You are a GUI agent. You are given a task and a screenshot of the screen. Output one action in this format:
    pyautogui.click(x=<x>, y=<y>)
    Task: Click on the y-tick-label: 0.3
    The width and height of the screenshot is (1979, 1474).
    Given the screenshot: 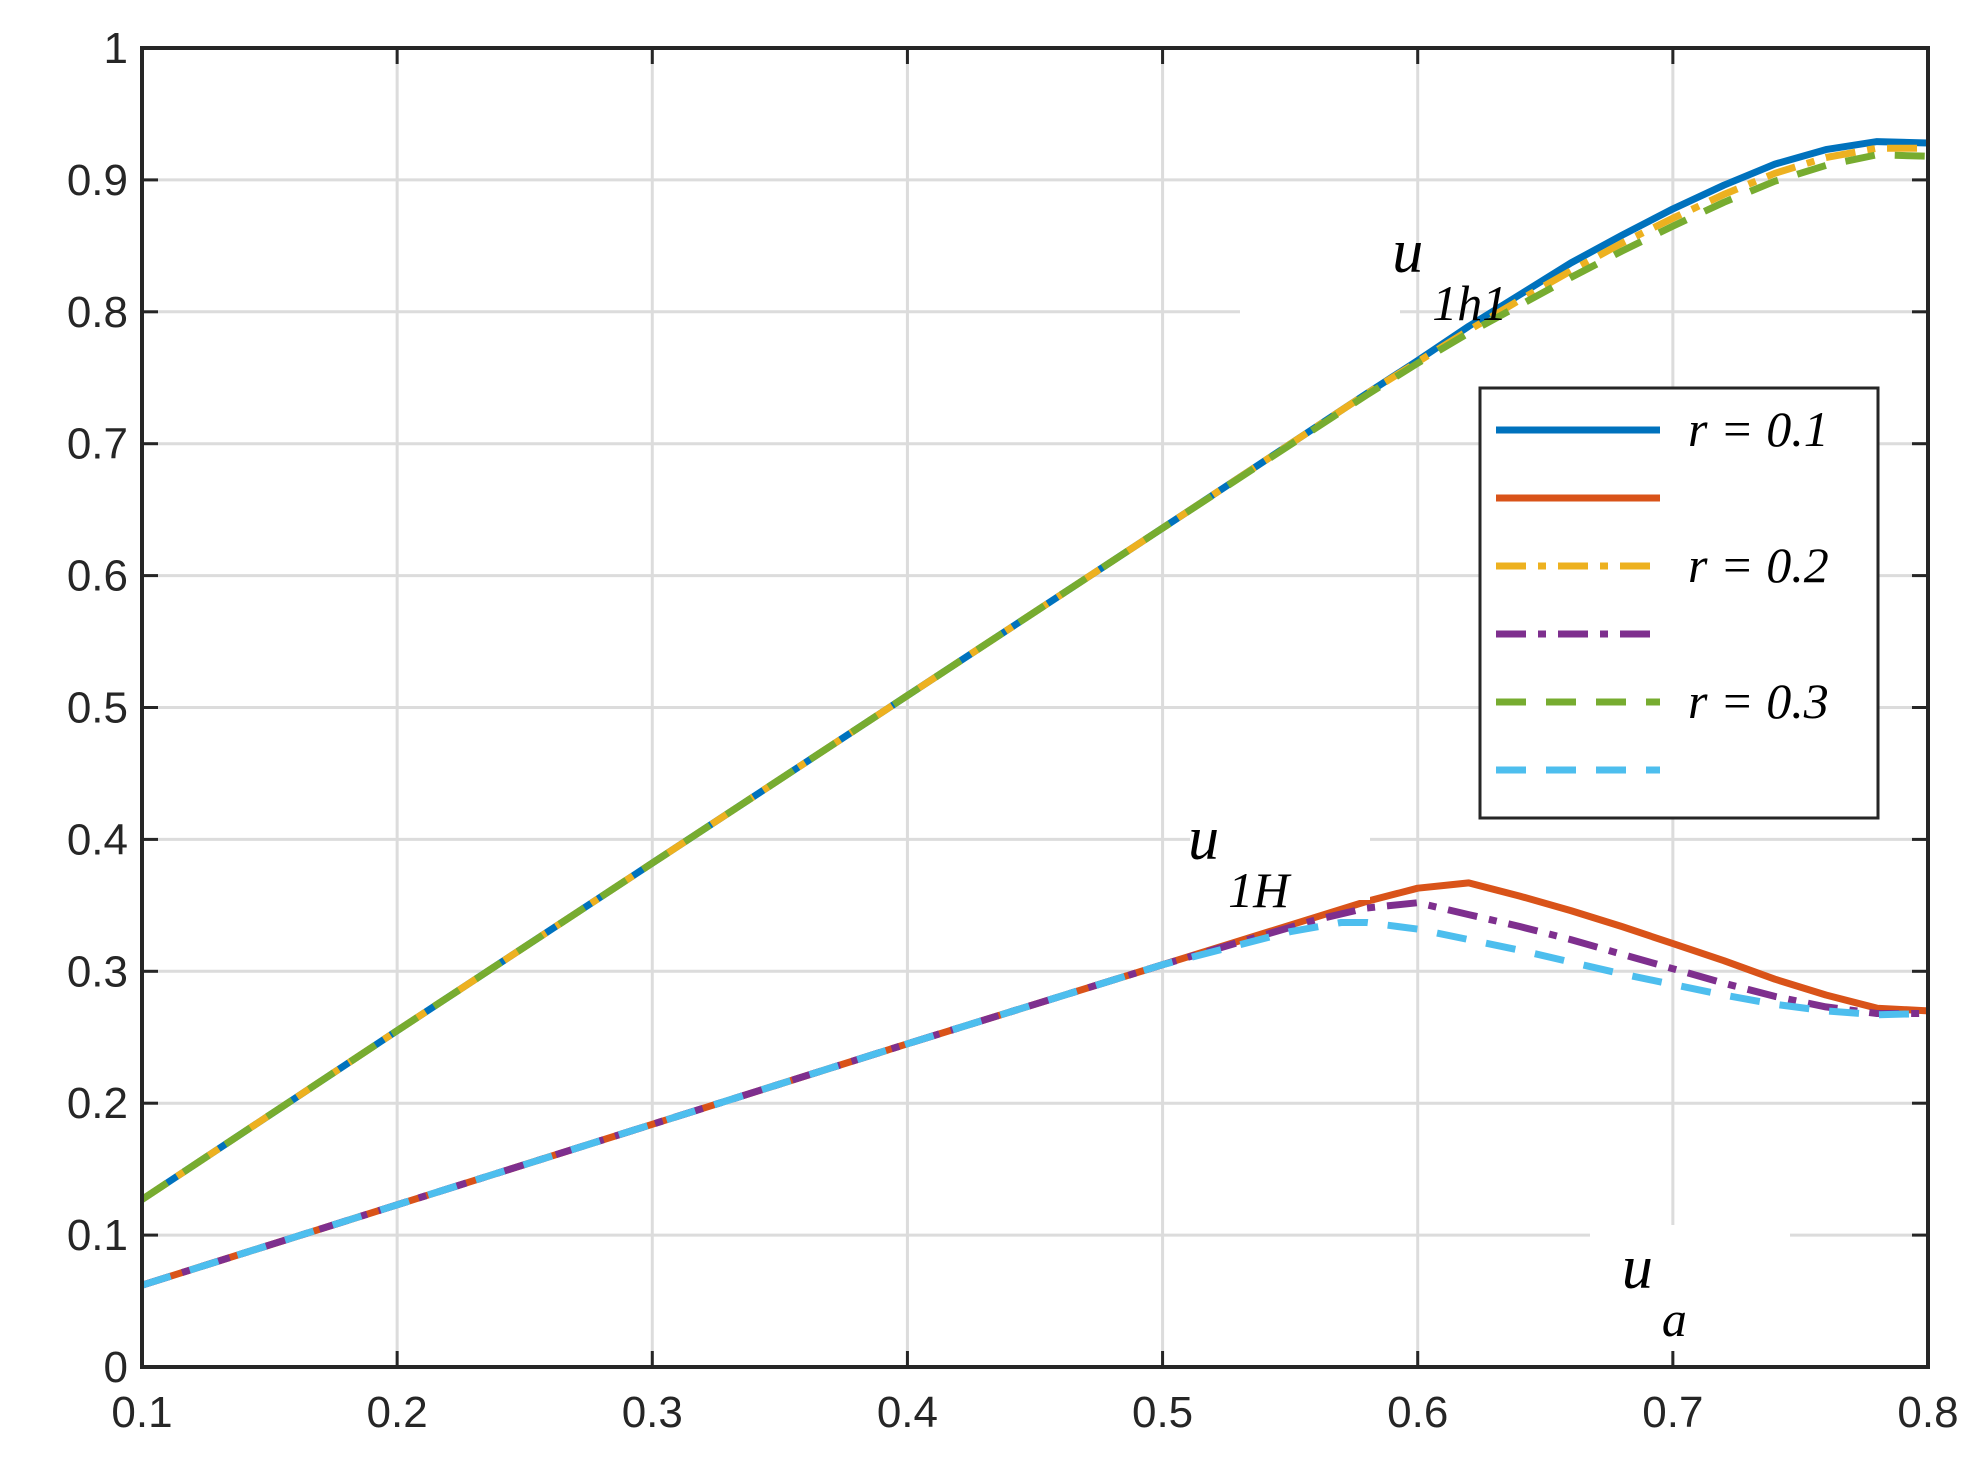 What is the action you would take?
    pyautogui.click(x=97, y=971)
    